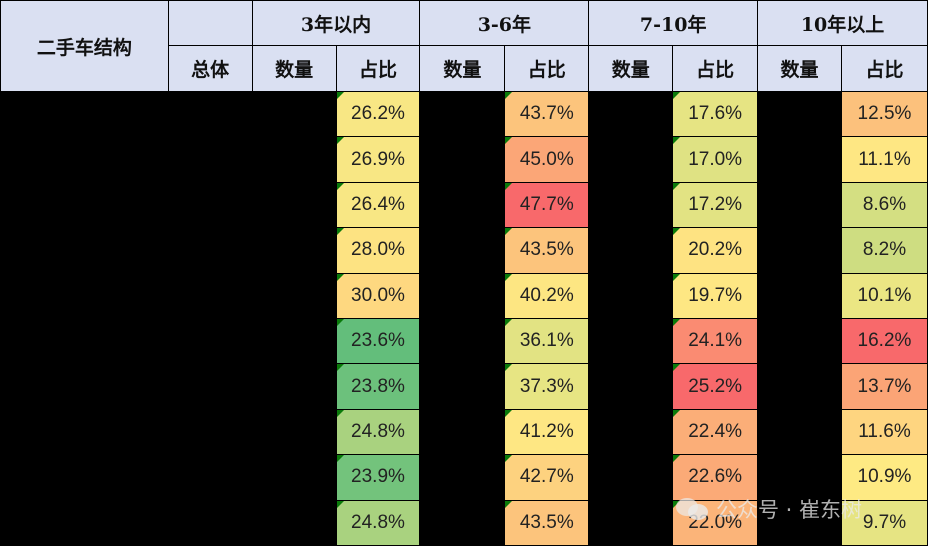 The width and height of the screenshot is (928, 546). Describe the element at coordinates (547, 477) in the screenshot. I see `share-cell-y3_6: 42.7%` at that location.